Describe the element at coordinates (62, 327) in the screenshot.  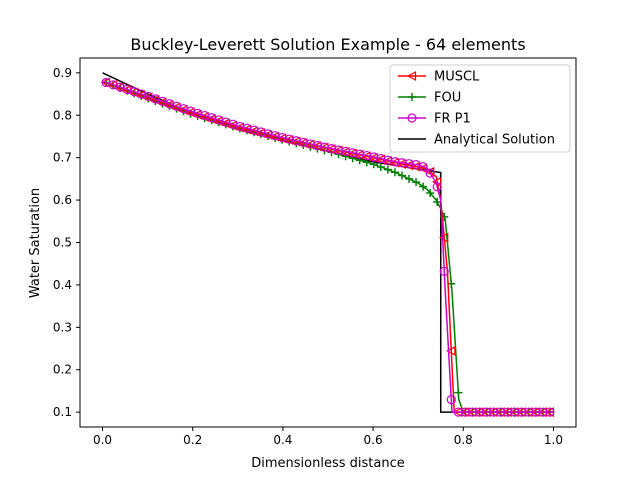
I see `y-tick-label: 0.3` at that location.